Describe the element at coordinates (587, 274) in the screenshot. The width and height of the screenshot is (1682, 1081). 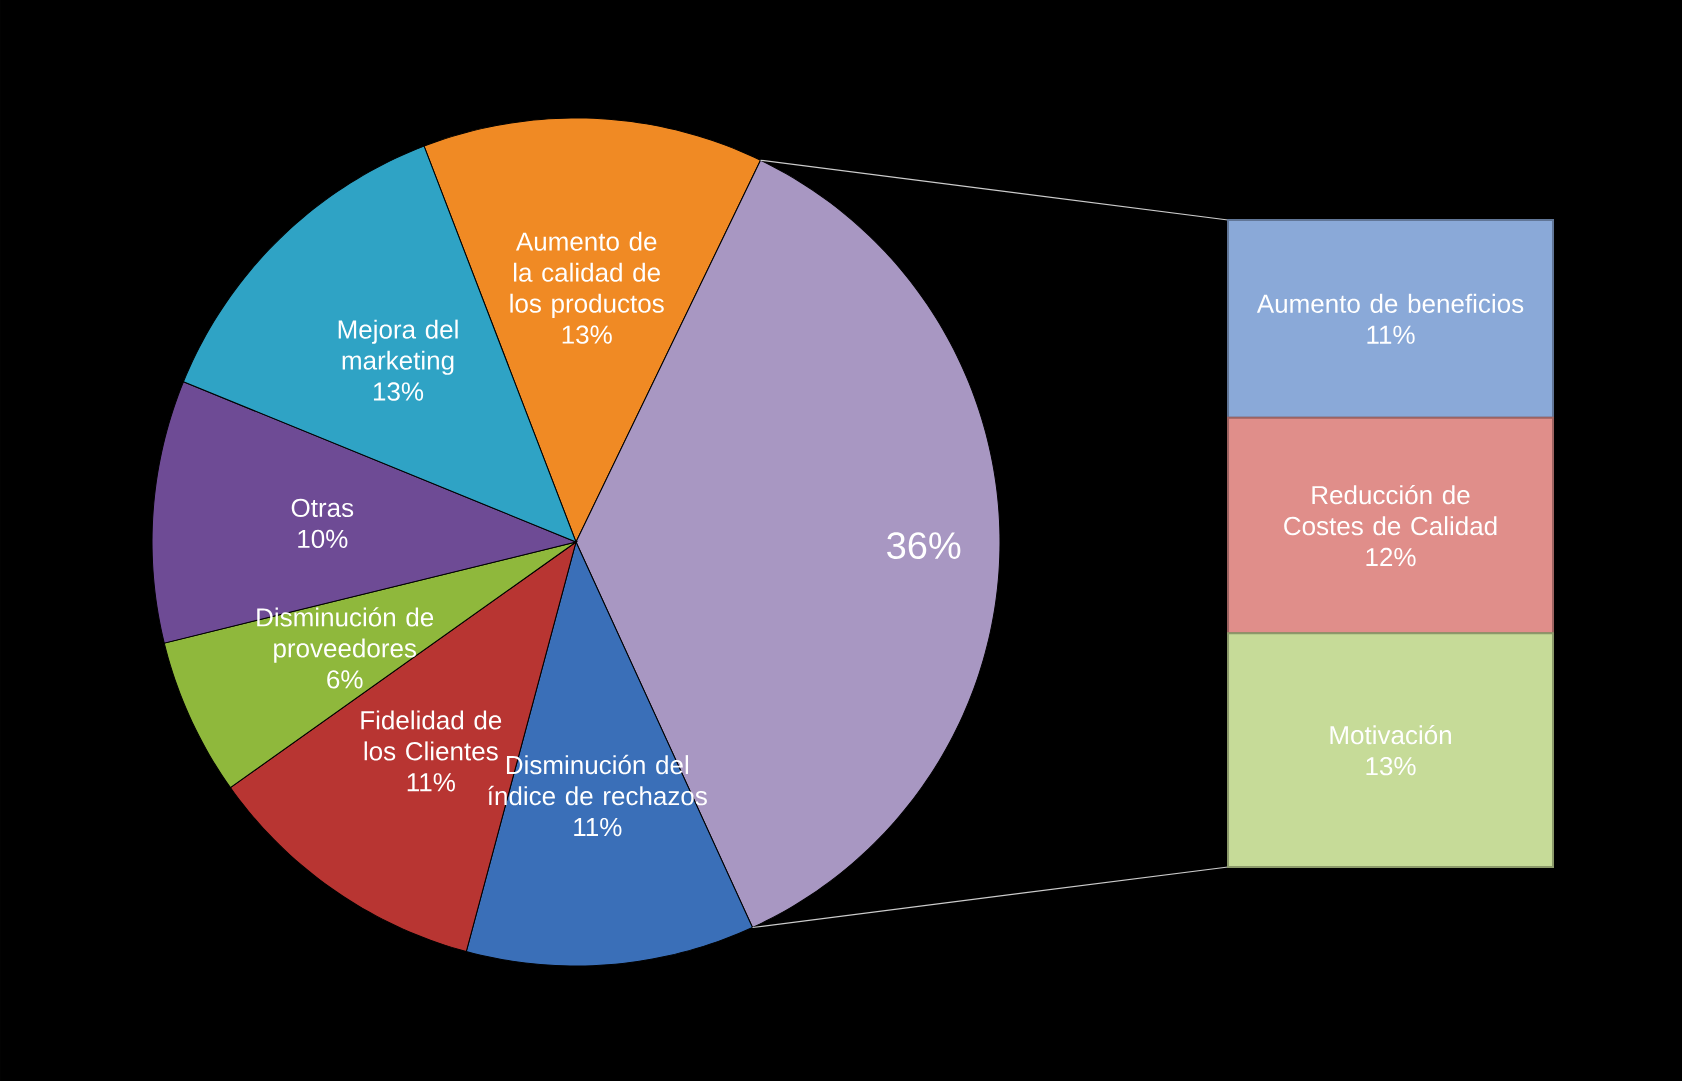
I see `slice-label: Aumento de la calidad de los productos` at that location.